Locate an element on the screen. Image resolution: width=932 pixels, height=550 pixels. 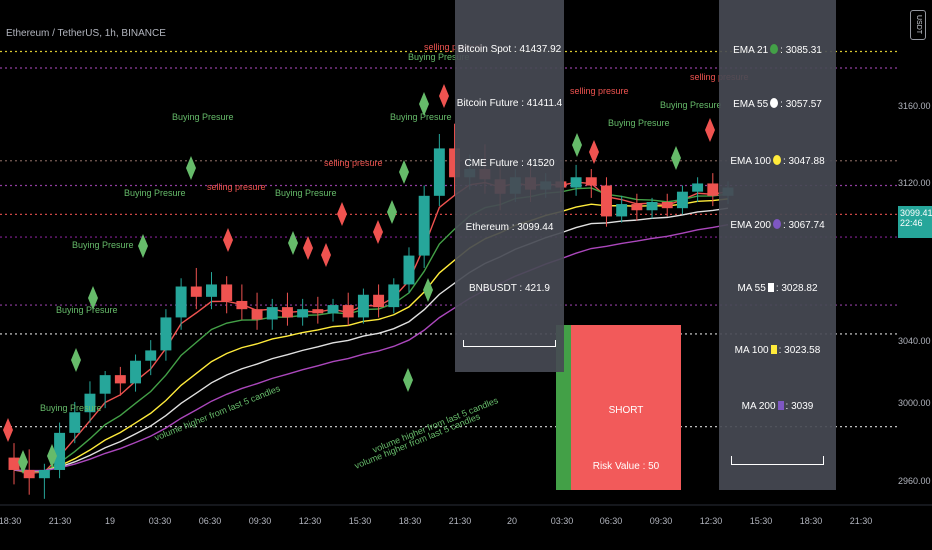
ma-name: MA 100 is located at coordinates (751, 350).